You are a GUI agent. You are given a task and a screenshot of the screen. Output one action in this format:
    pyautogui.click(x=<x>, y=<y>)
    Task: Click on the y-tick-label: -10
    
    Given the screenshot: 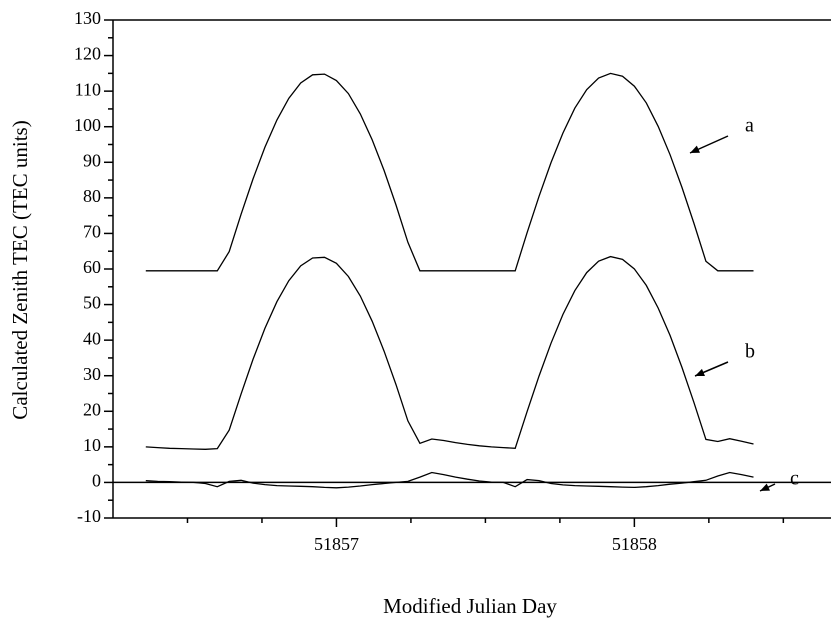 What is the action you would take?
    pyautogui.click(x=89, y=516)
    